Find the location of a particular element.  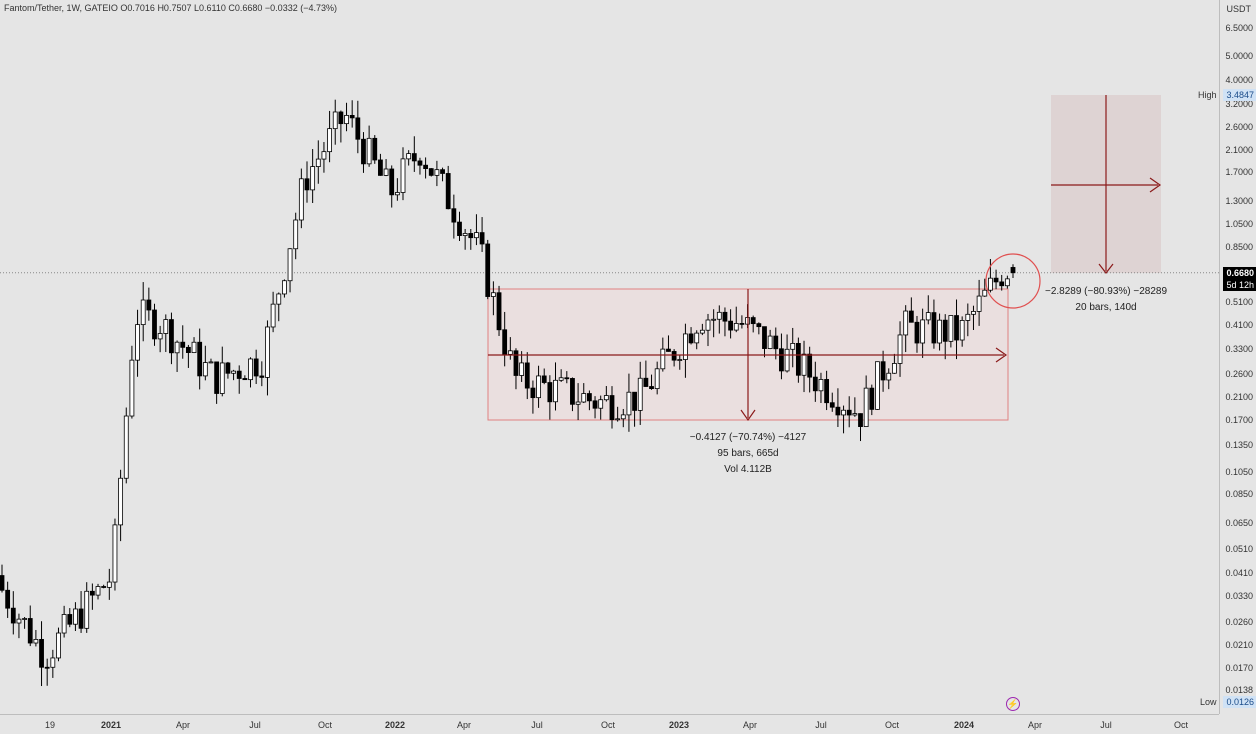

time-tick-label: Oct is located at coordinates (325, 725).